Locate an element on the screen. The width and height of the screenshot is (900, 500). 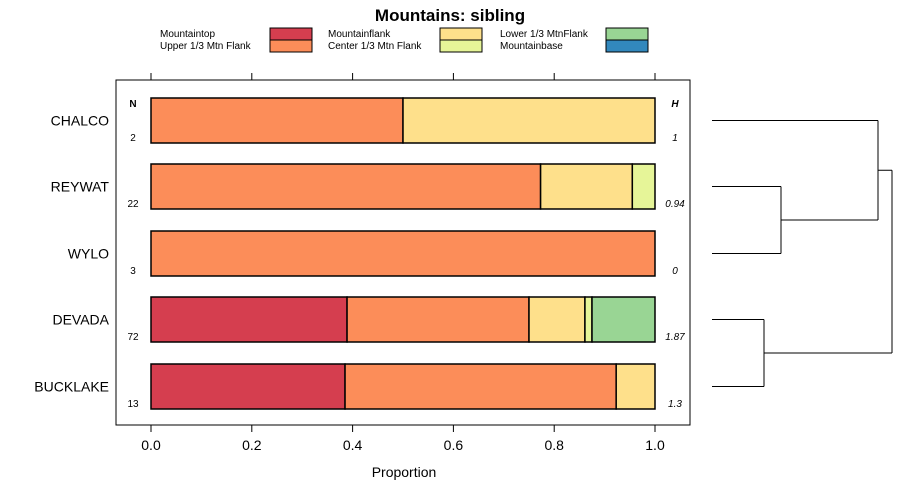
bar-segment-chalco-mountainflank is located at coordinates (529, 120).